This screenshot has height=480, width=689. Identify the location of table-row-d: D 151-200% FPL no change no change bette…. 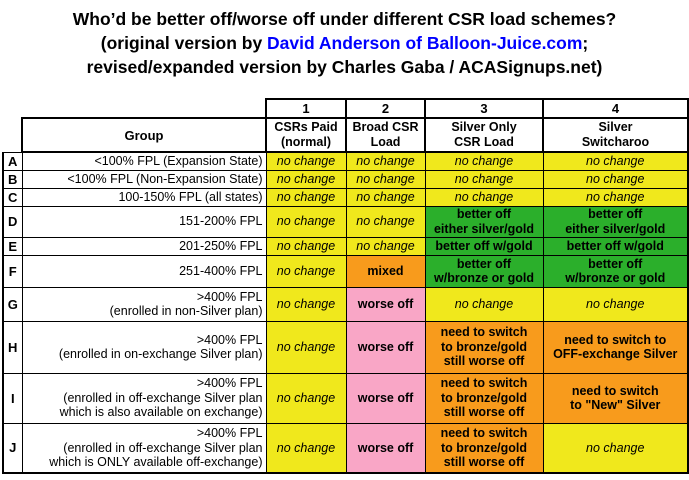
(345, 221).